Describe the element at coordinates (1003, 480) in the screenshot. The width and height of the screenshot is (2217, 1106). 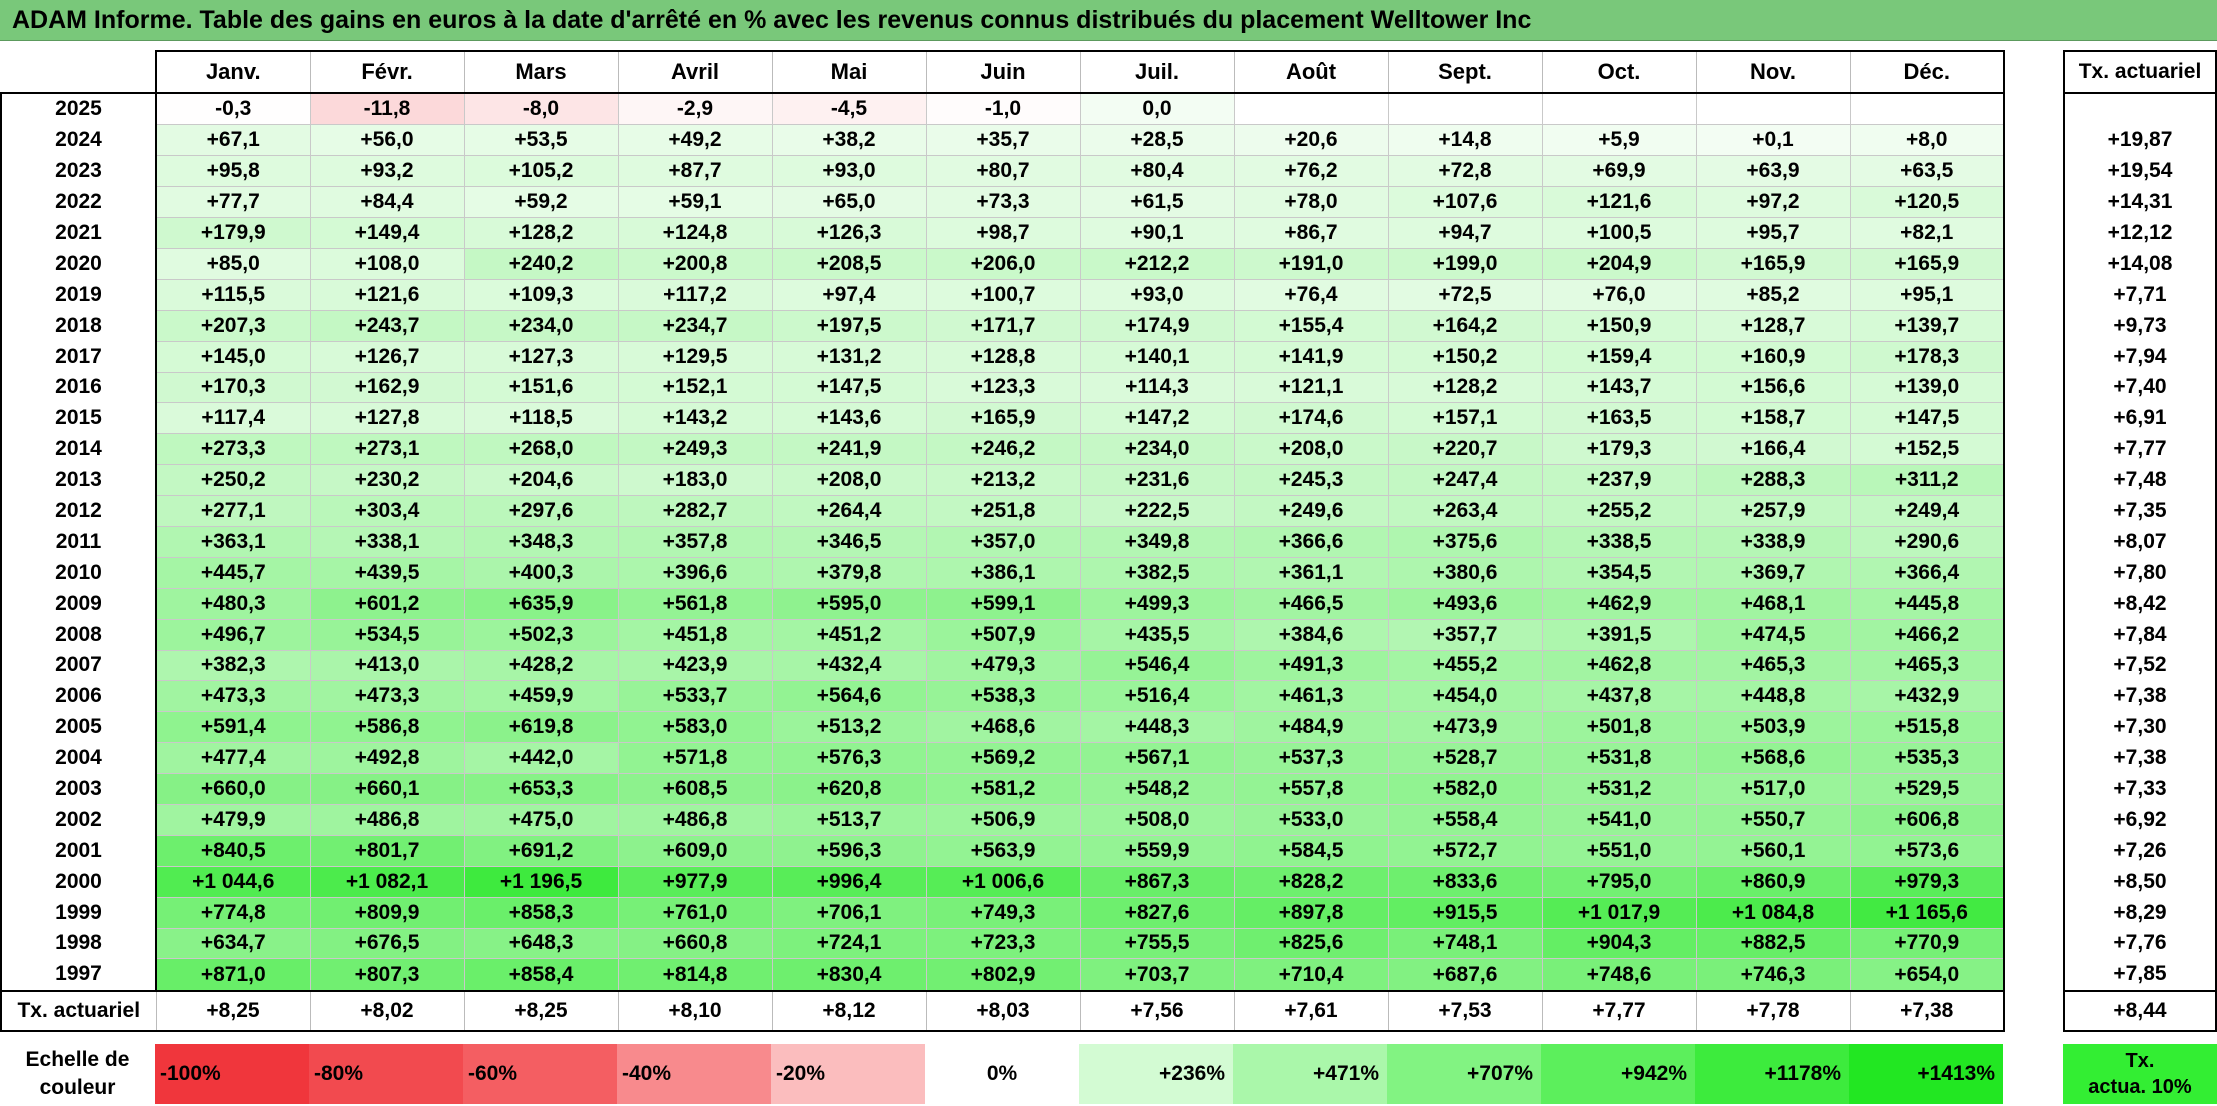
I see `value-cell: +213,2` at that location.